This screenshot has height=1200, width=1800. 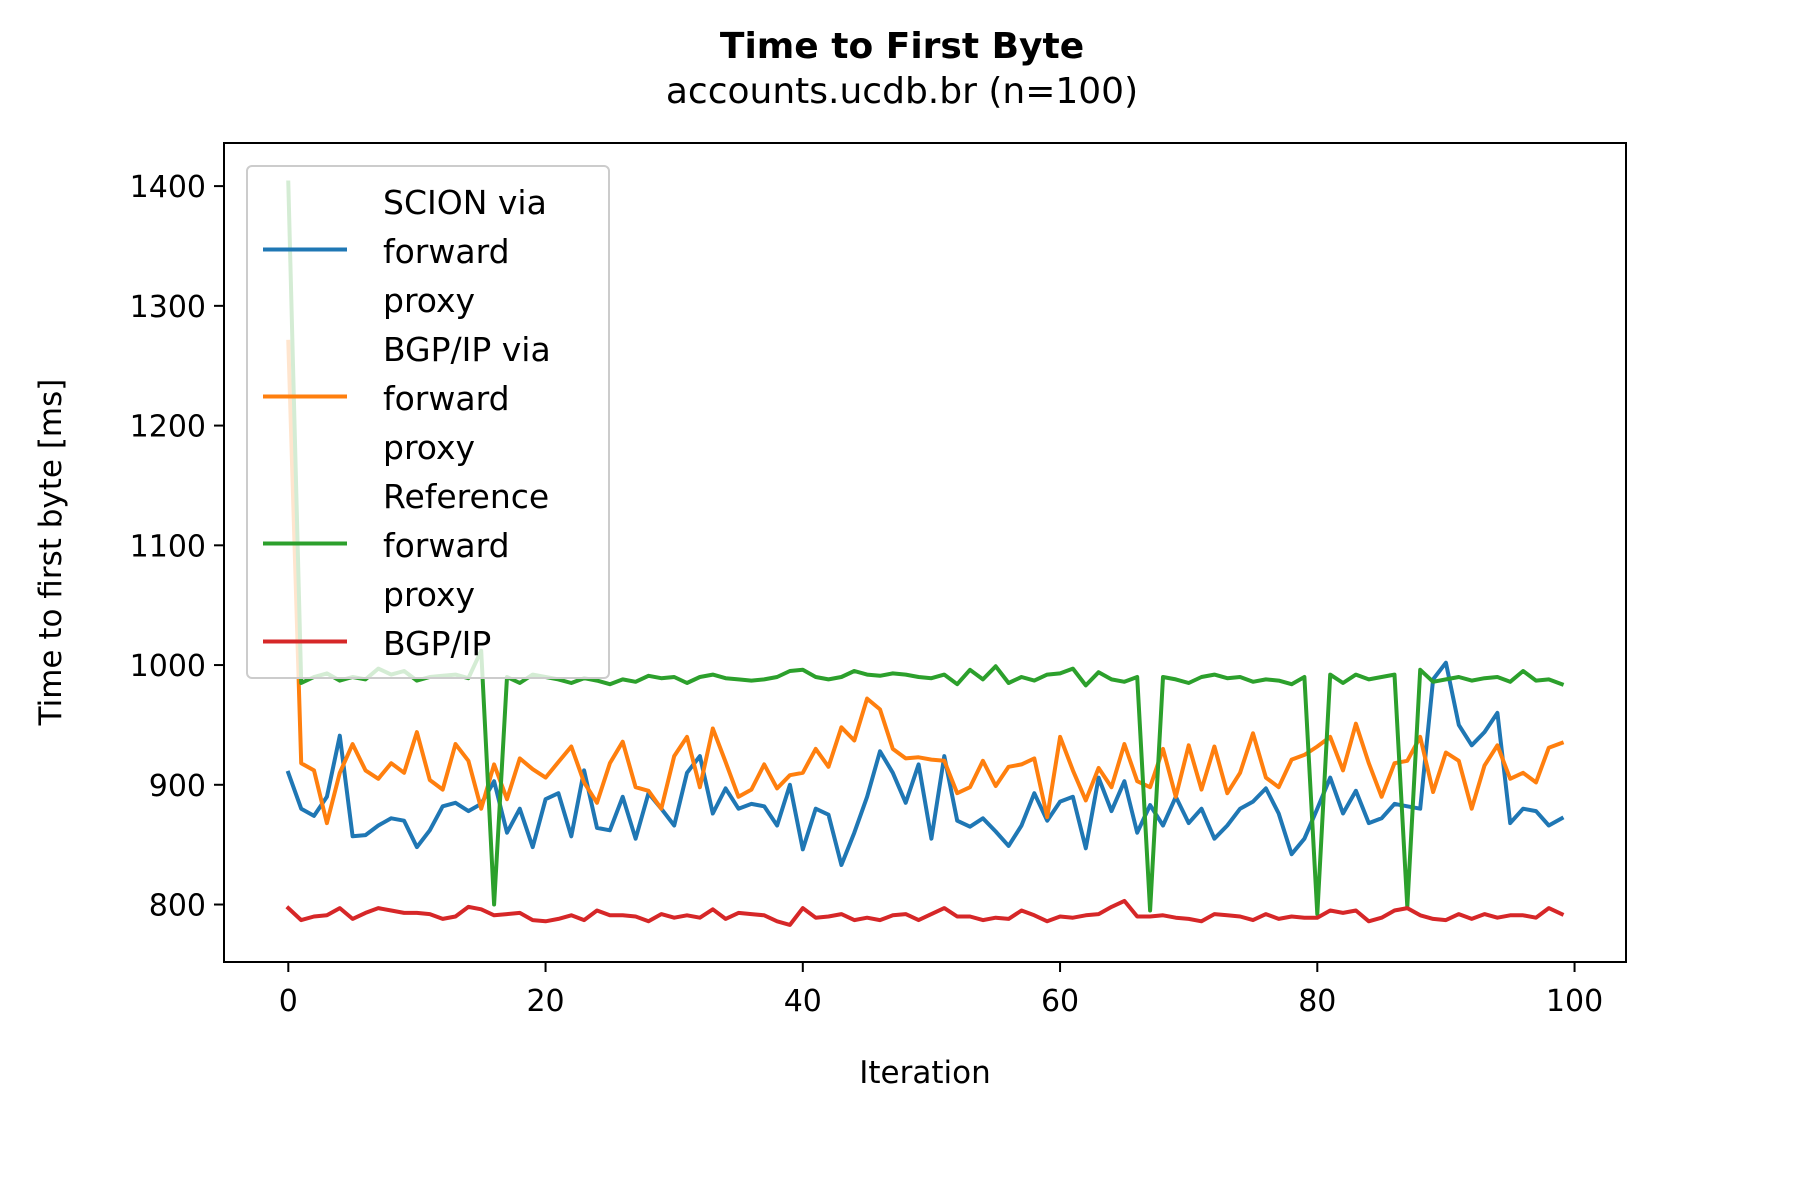 What do you see at coordinates (465, 202) in the screenshot?
I see `legend-label: SCION via` at bounding box center [465, 202].